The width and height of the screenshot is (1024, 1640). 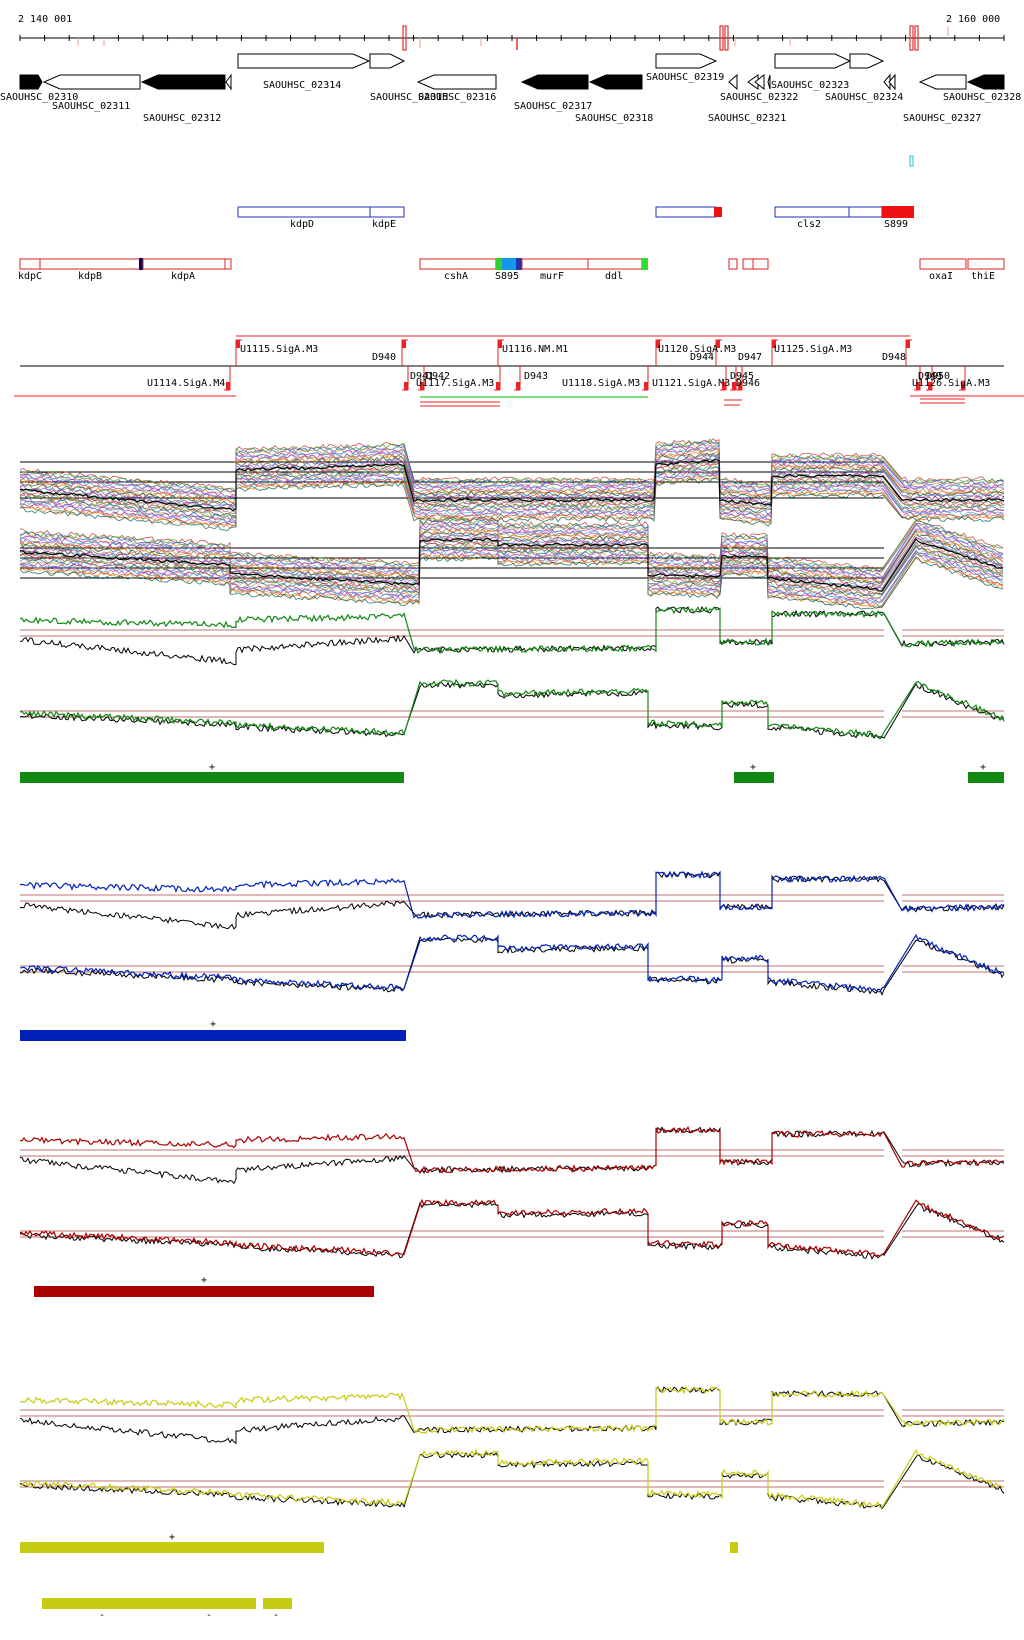 I want to click on gene-label: SAOUHSC_02314, so click(x=302, y=85).